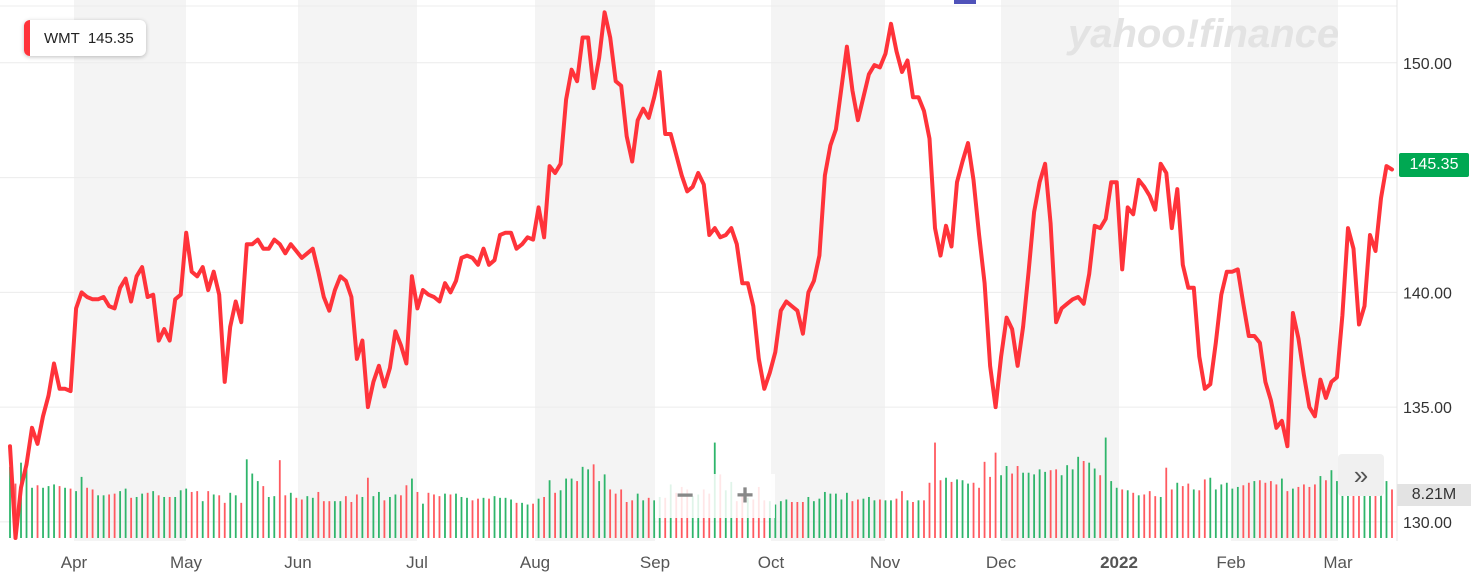  Describe the element at coordinates (62, 38) in the screenshot. I see `legend-symbol: WMT` at that location.